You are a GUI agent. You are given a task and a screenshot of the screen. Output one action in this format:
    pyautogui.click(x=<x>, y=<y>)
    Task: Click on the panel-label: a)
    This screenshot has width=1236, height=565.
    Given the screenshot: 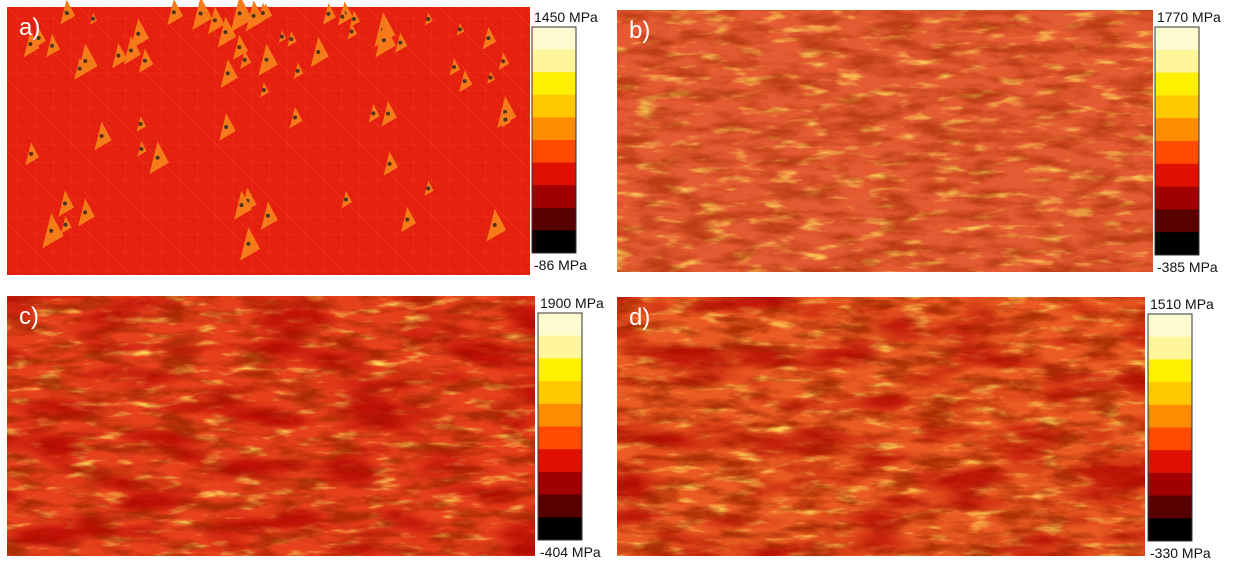 What is the action you would take?
    pyautogui.click(x=29, y=27)
    